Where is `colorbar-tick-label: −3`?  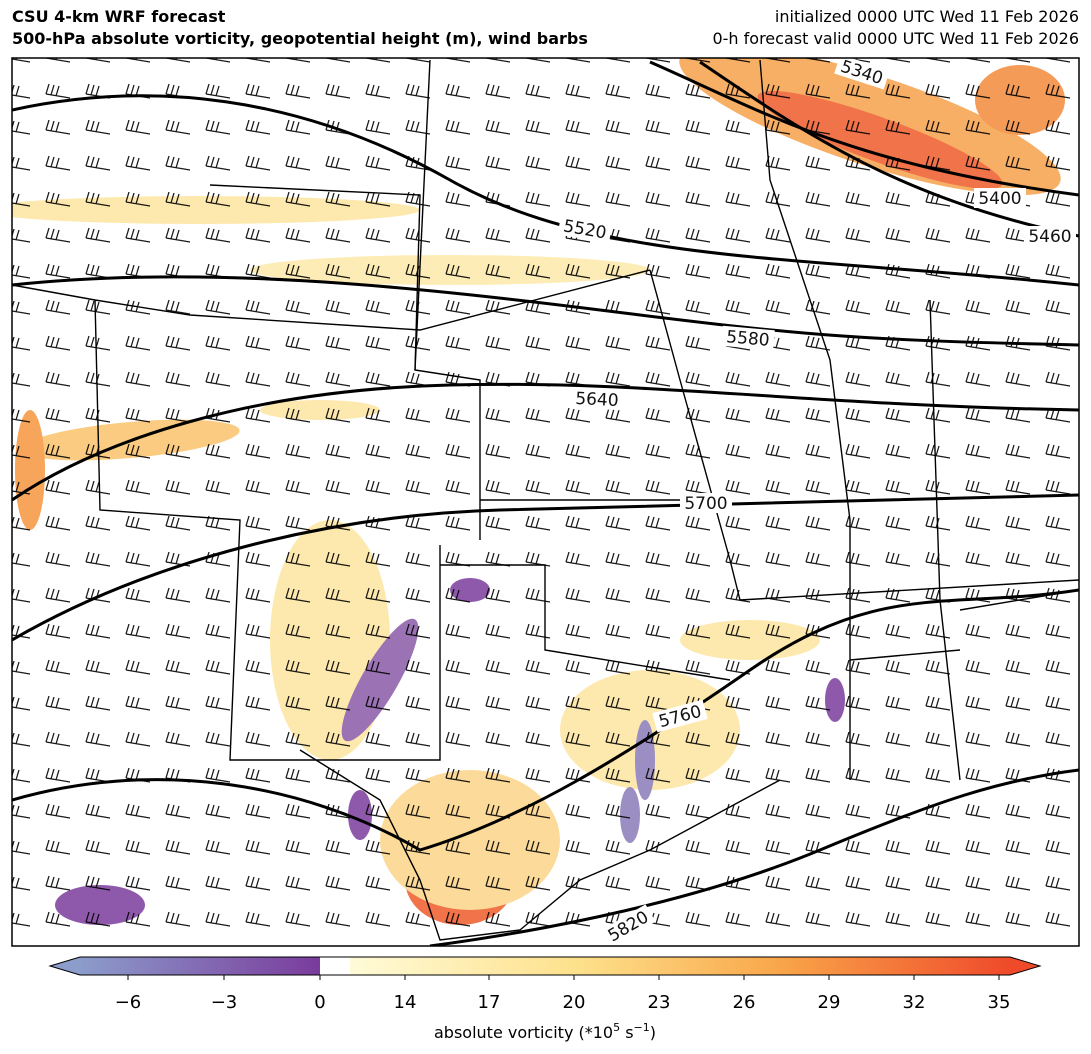 colorbar-tick-label: −3 is located at coordinates (224, 1002).